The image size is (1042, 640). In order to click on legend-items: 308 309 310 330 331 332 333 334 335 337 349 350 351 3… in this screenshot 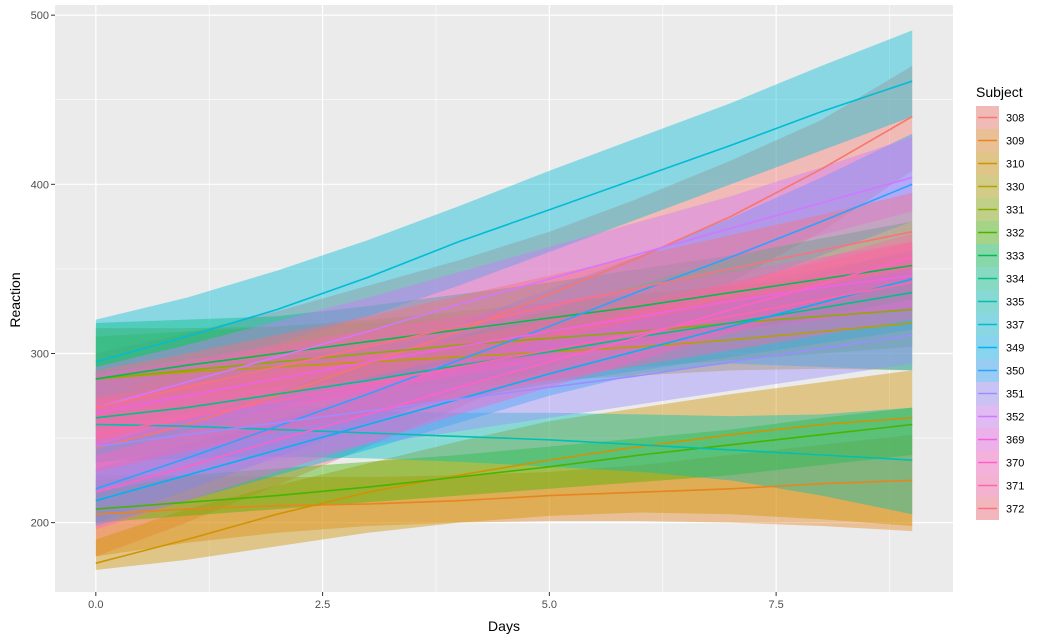, I will do `click(1000, 313)`.